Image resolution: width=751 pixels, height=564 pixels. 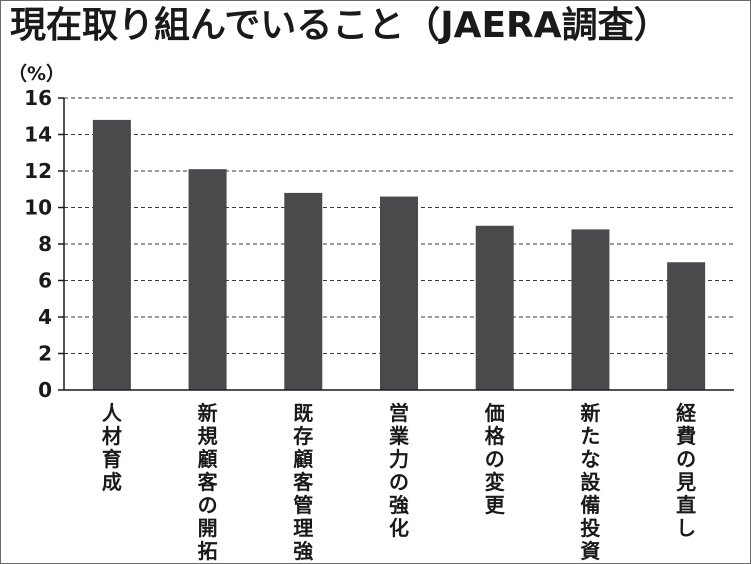 I want to click on y-tick-label: 12, so click(x=38, y=171).